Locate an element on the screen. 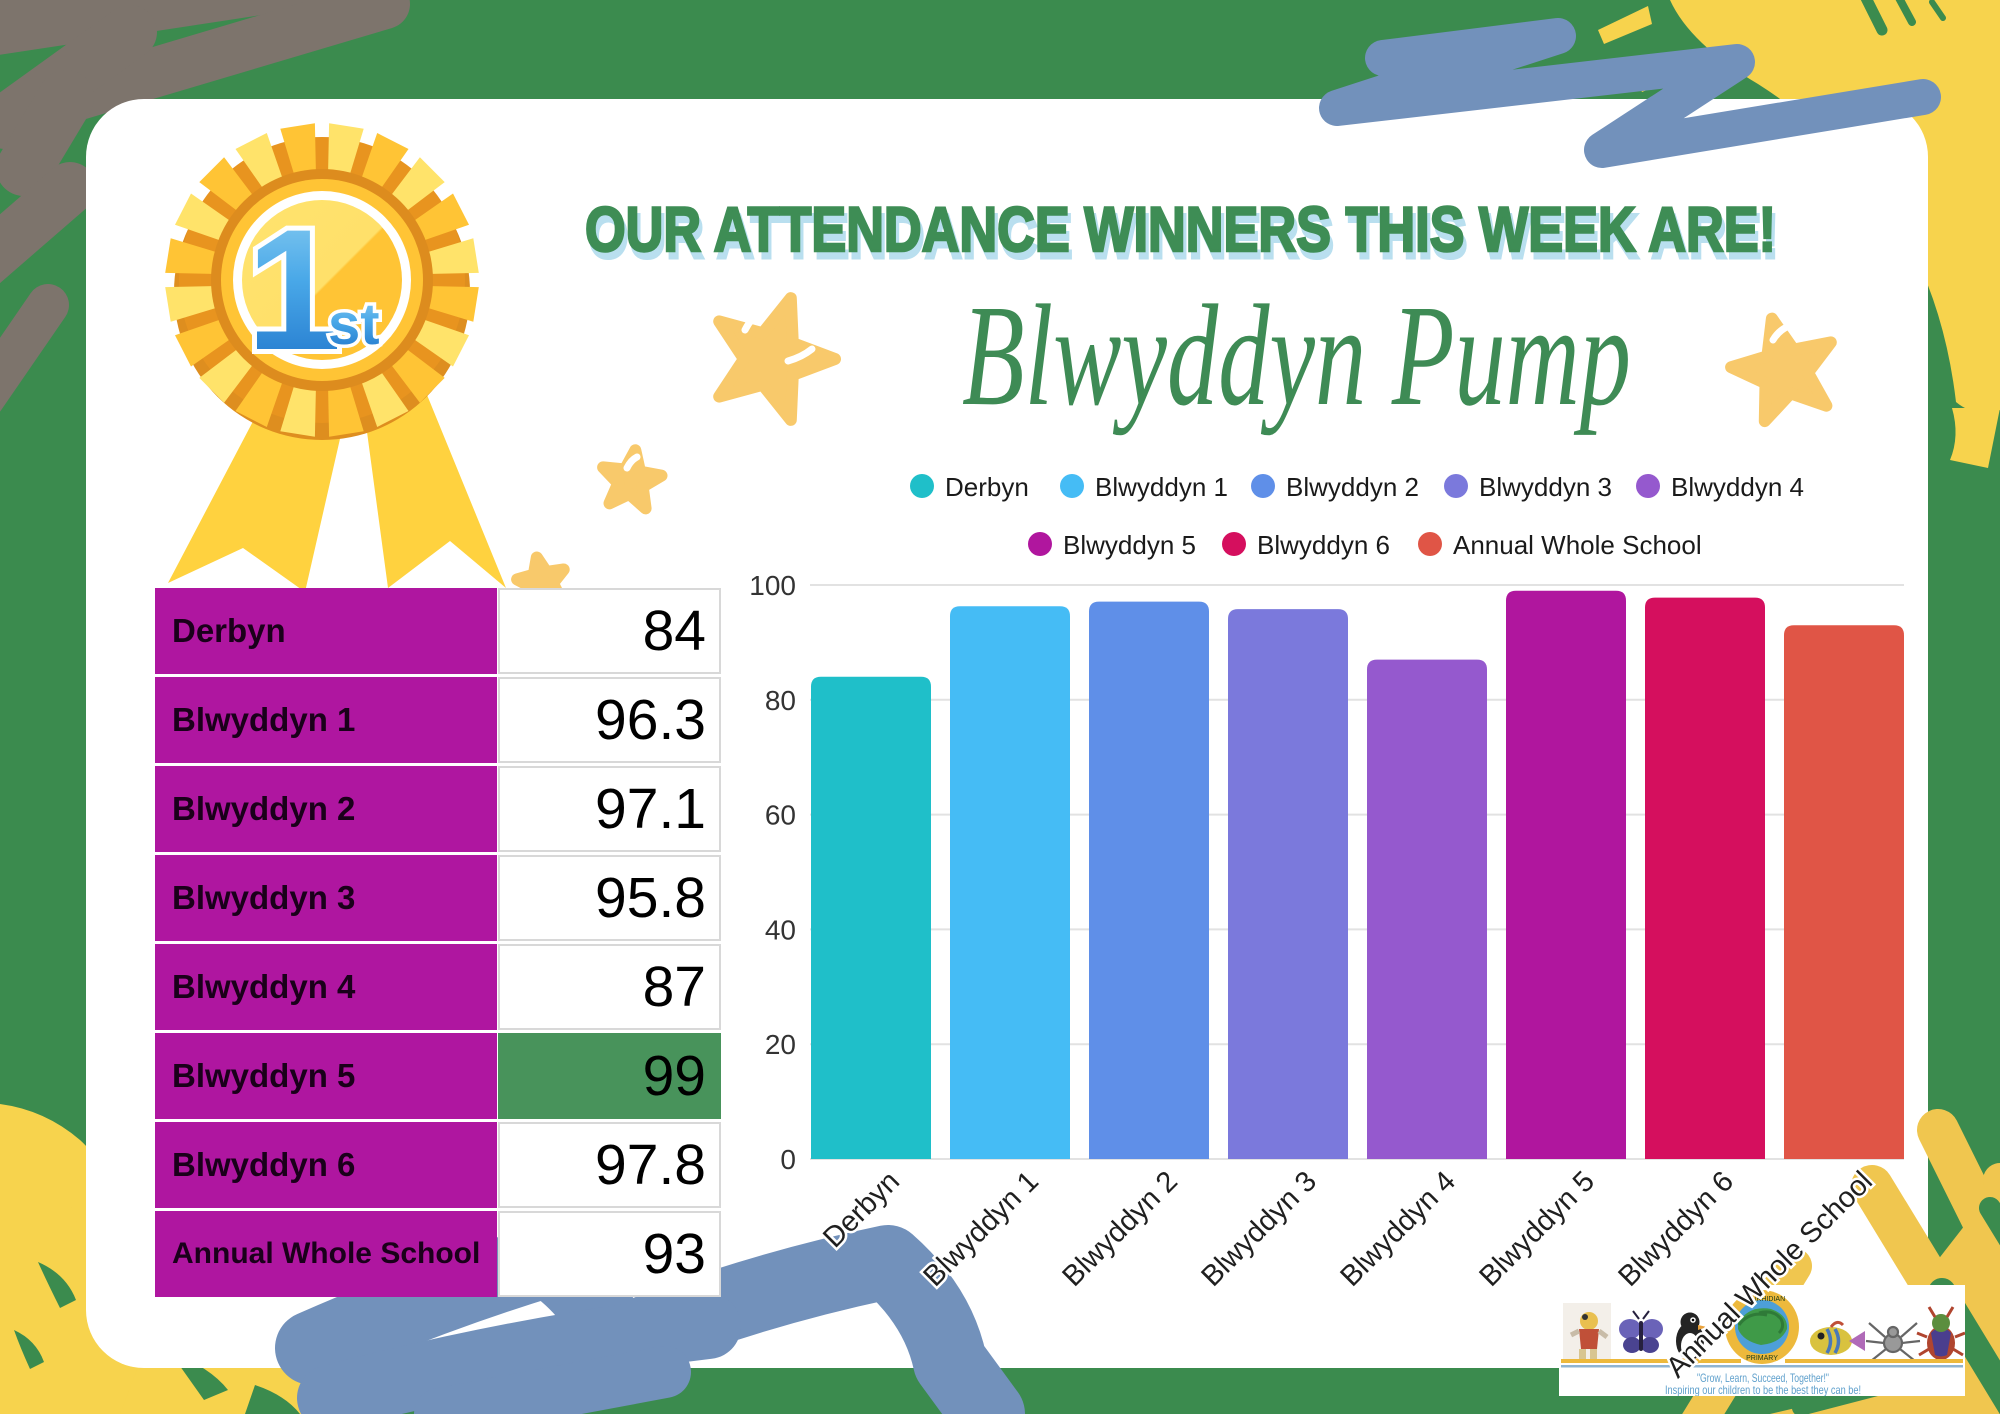 The image size is (2000, 1414). svg-text: 0 is located at coordinates (788, 1159).